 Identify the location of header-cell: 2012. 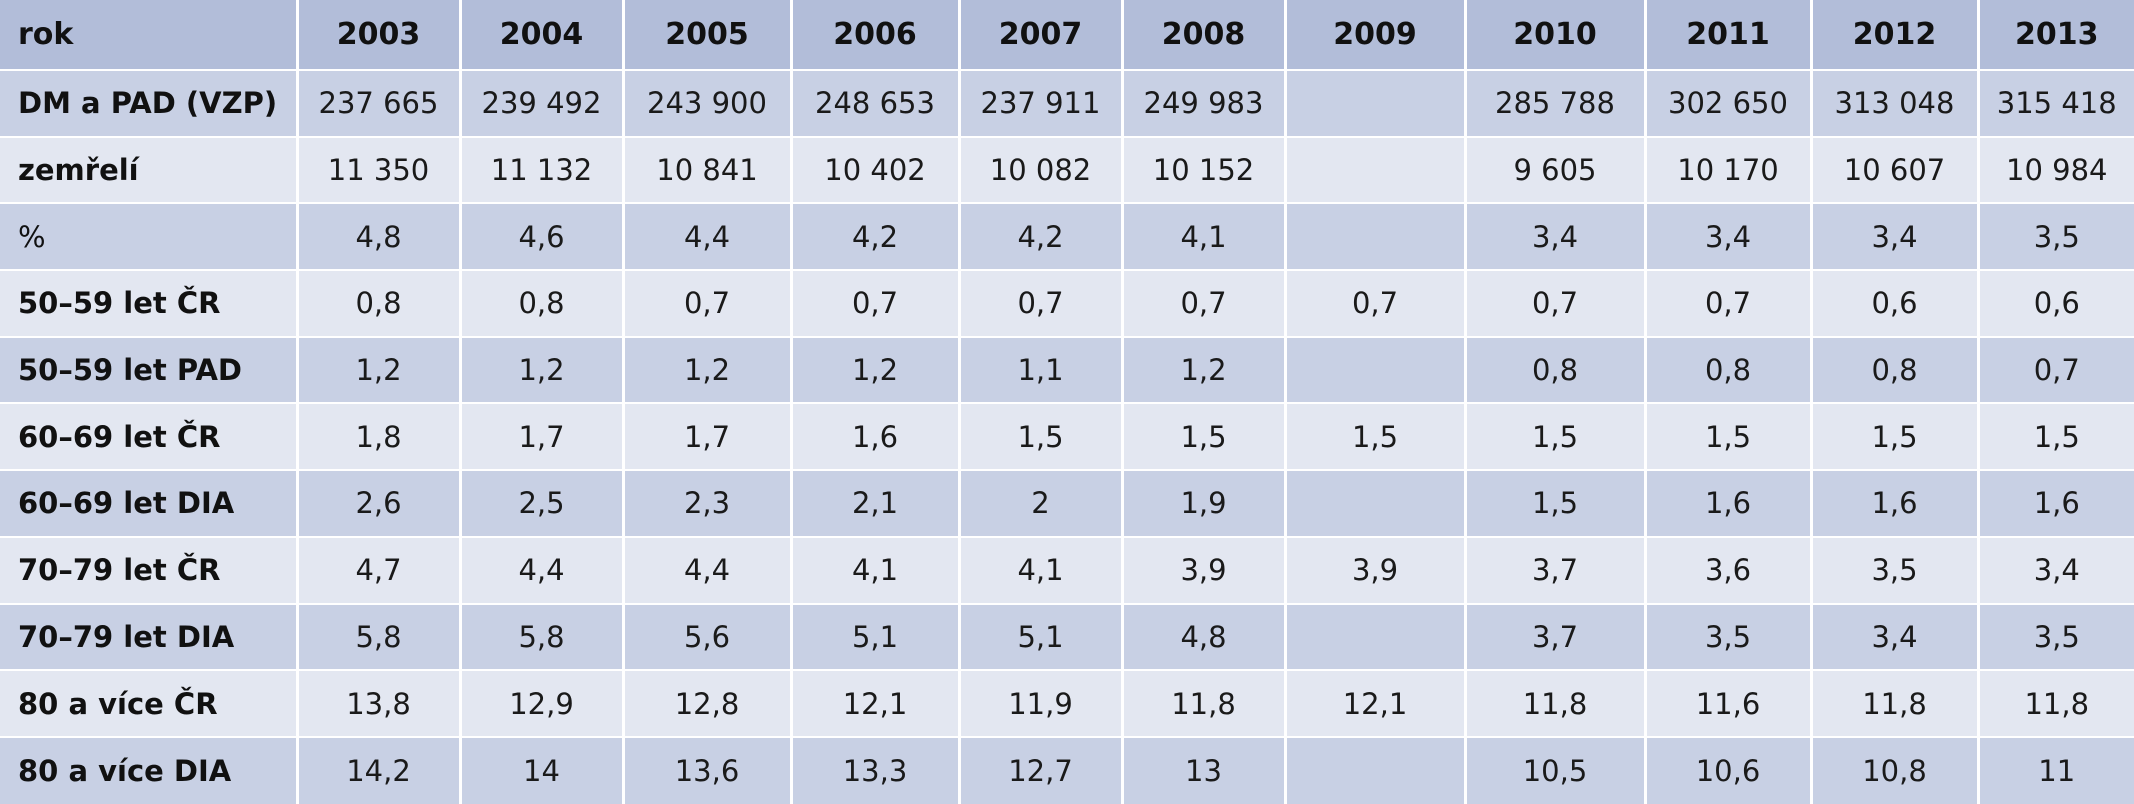
(1895, 35).